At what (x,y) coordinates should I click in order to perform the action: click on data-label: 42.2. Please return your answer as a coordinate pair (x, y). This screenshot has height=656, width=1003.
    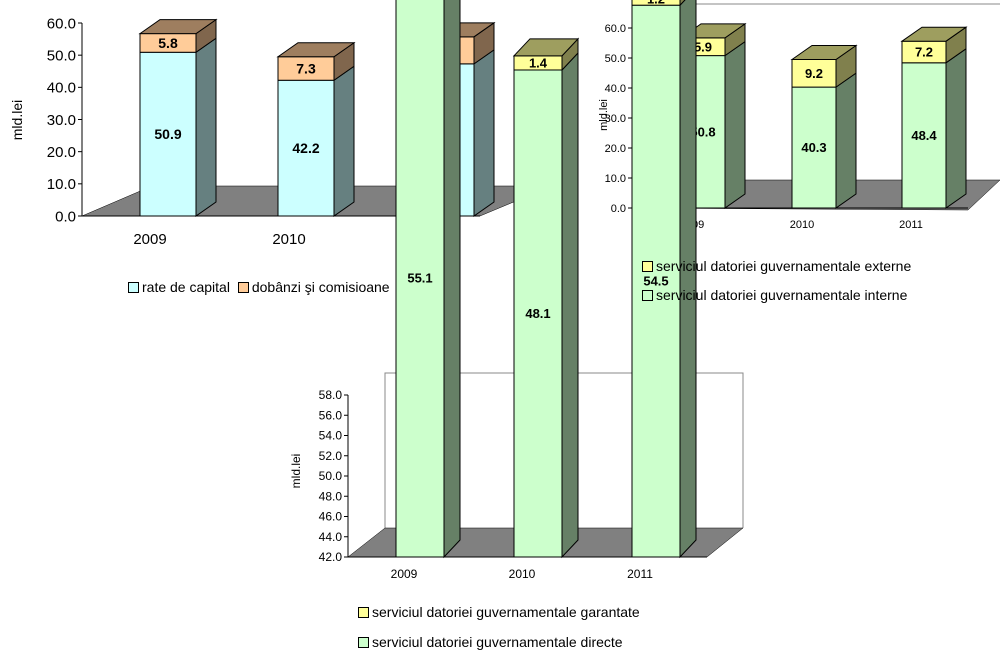
    Looking at the image, I should click on (305, 148).